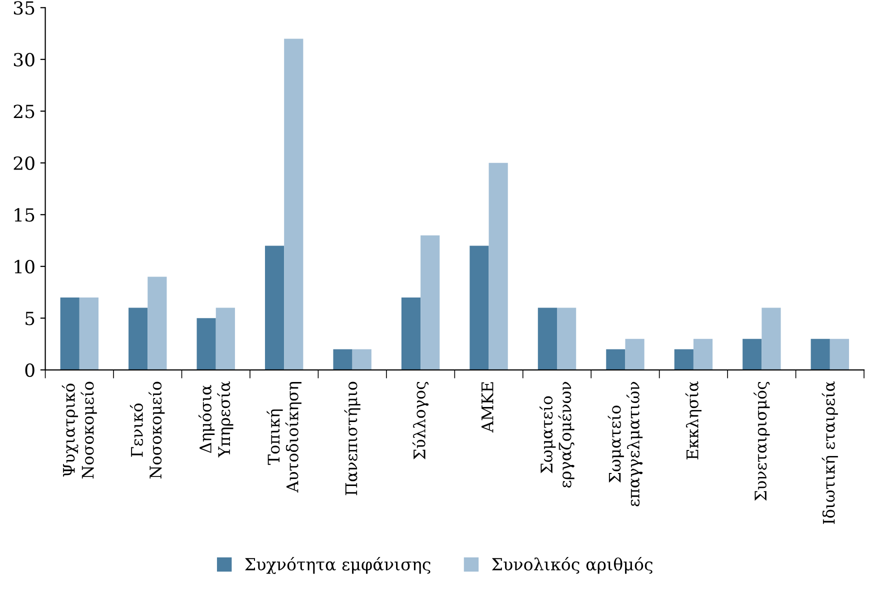 This screenshot has height=589, width=871. I want to click on x-tick-label: Σωματείο επαγγελματιών, so click(625, 444).